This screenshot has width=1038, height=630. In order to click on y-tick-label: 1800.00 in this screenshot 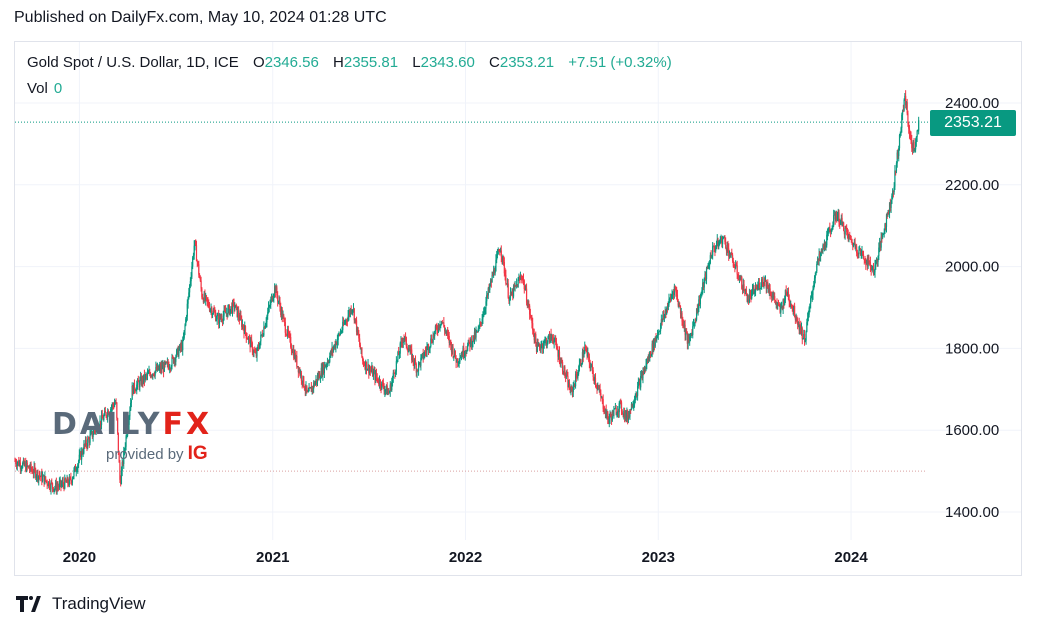, I will do `click(972, 348)`.